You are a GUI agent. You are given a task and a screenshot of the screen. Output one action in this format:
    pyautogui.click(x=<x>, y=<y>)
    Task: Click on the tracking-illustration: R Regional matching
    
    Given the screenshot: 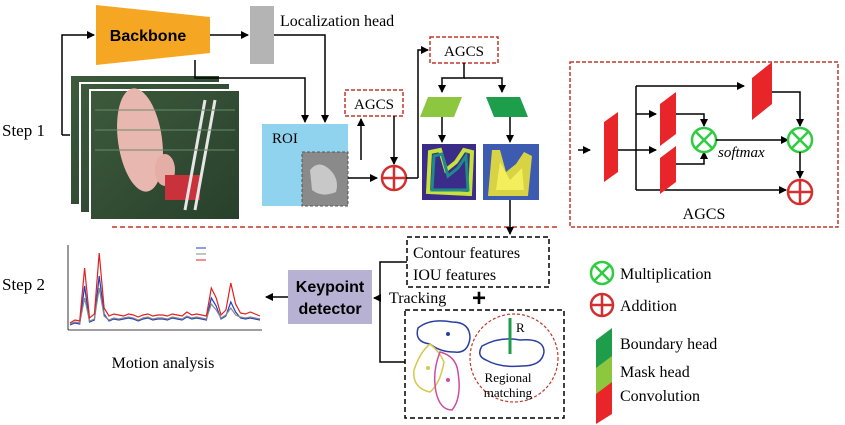 What is the action you would take?
    pyautogui.click(x=484, y=364)
    